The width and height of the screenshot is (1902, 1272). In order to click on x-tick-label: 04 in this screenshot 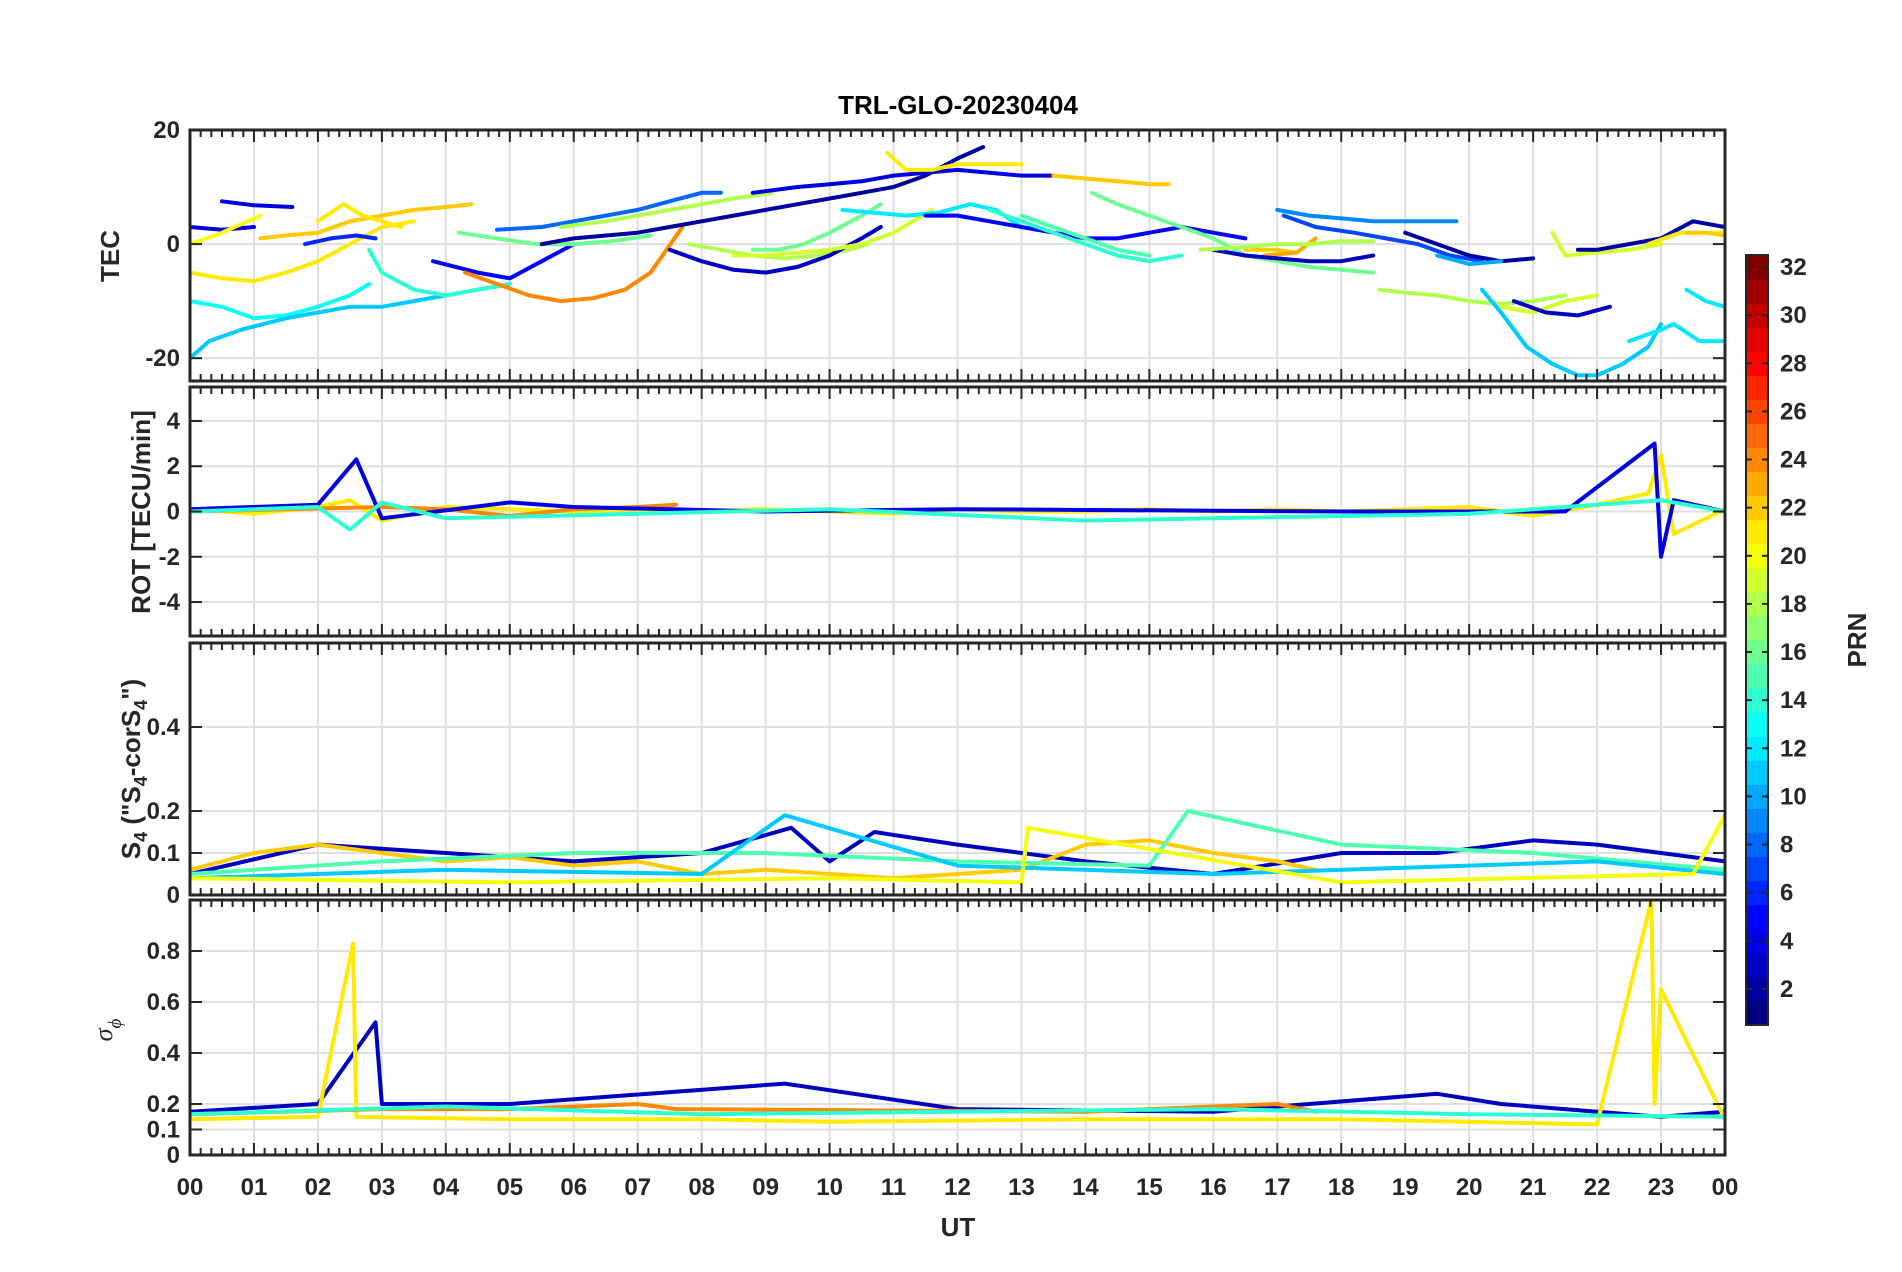, I will do `click(445, 1187)`.